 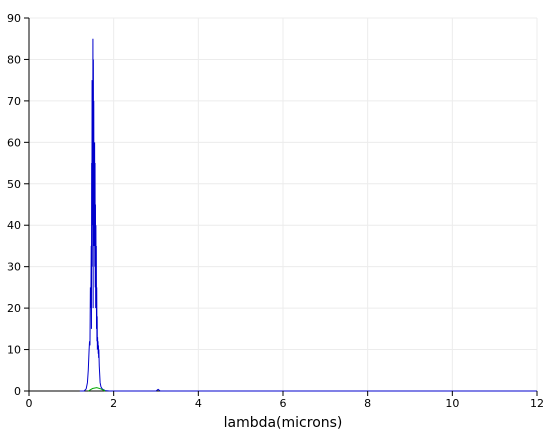 I want to click on y-tick-label-4: 40, so click(x=14, y=225).